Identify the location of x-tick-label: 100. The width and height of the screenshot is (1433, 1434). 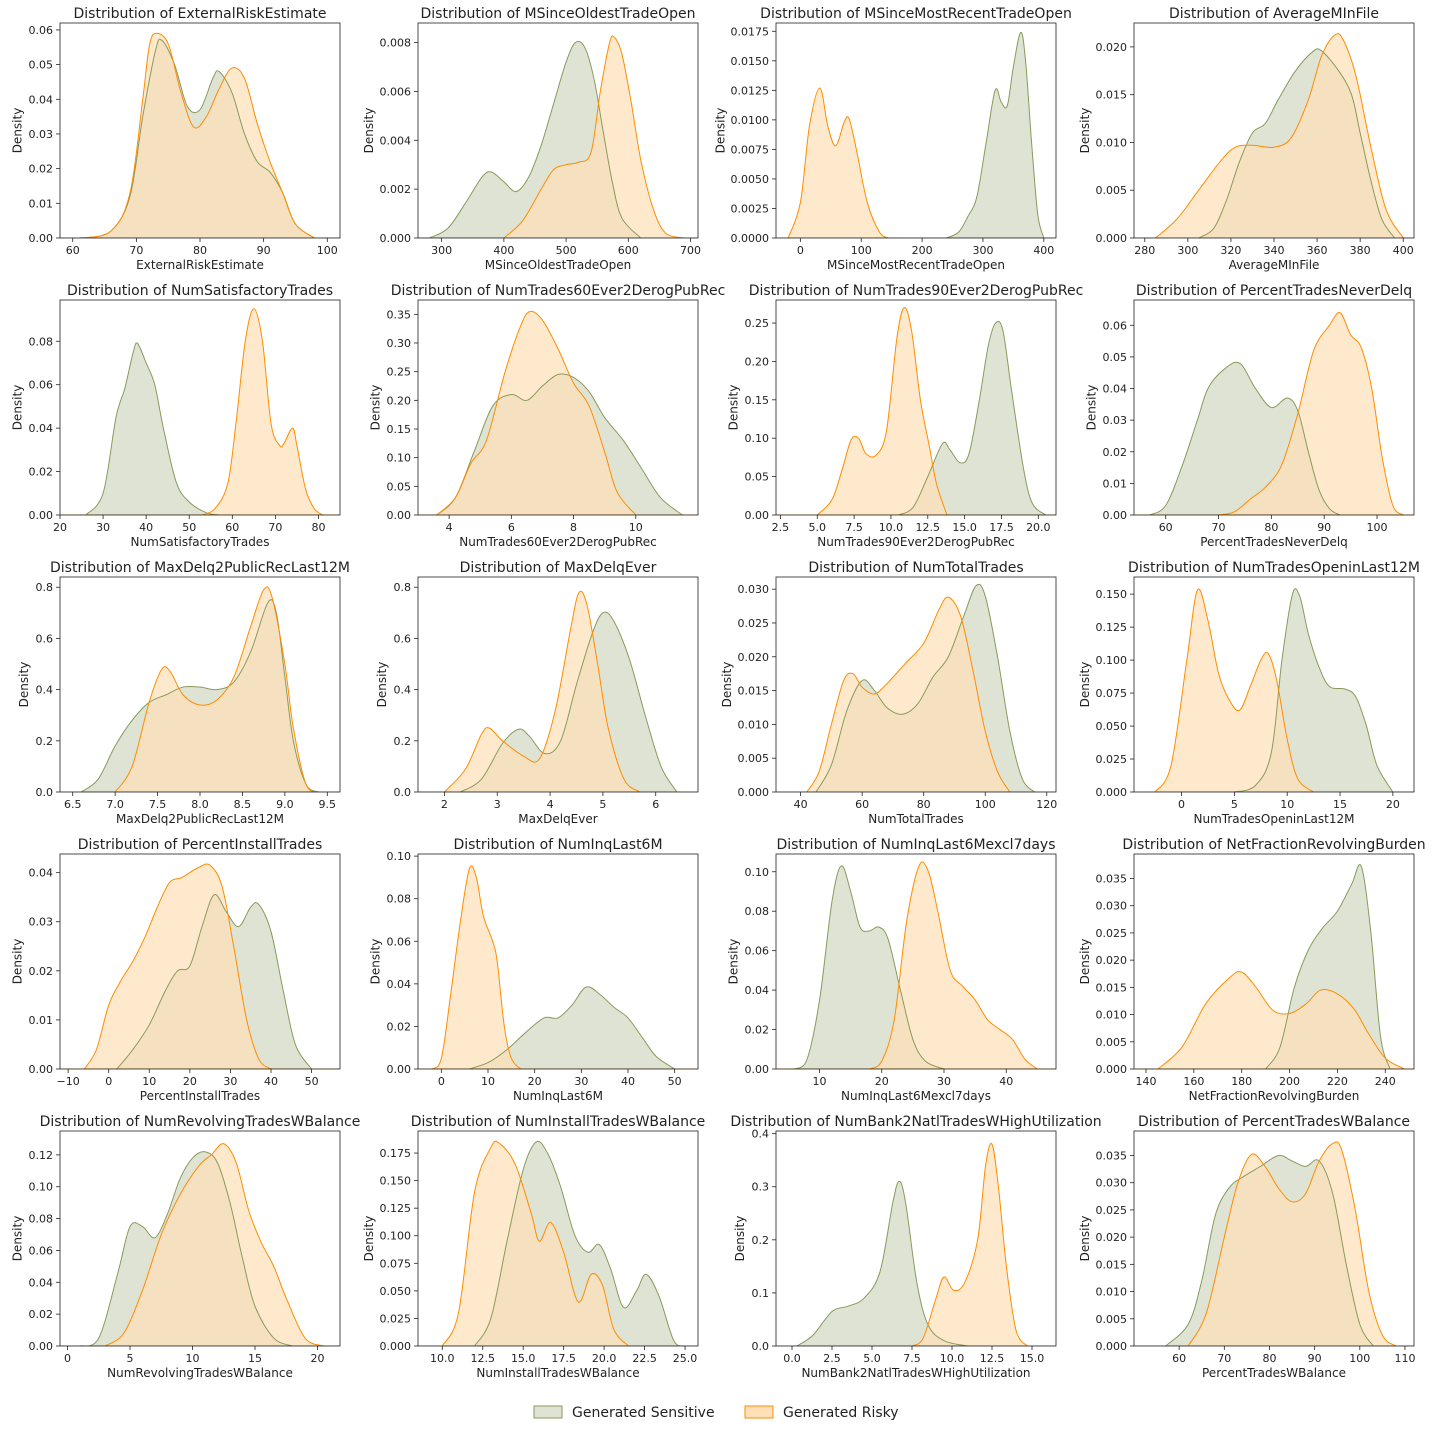
(1377, 527).